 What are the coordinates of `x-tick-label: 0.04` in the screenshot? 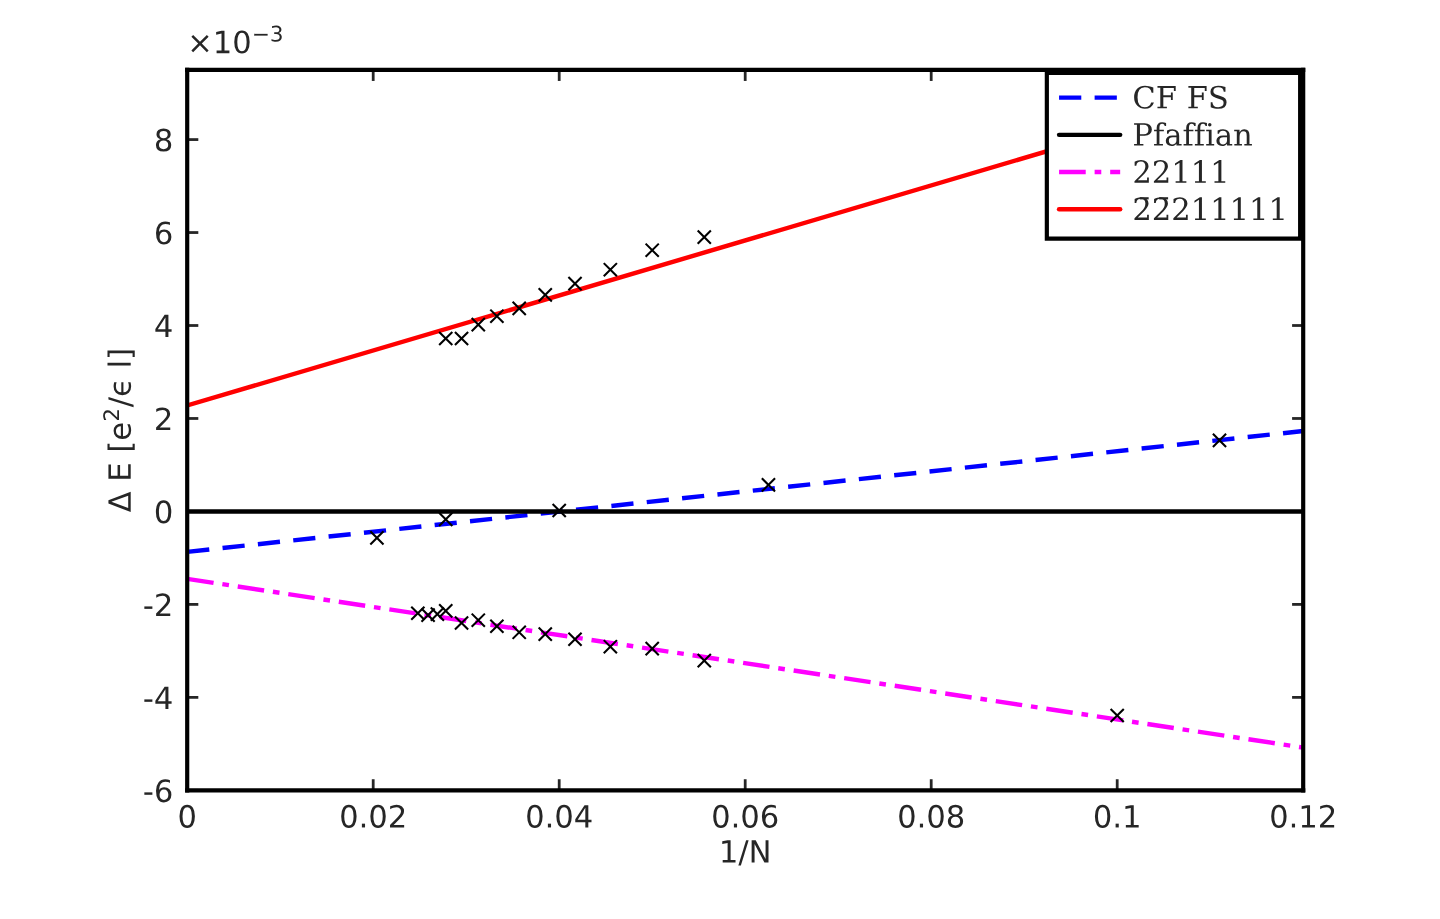 It's located at (559, 816).